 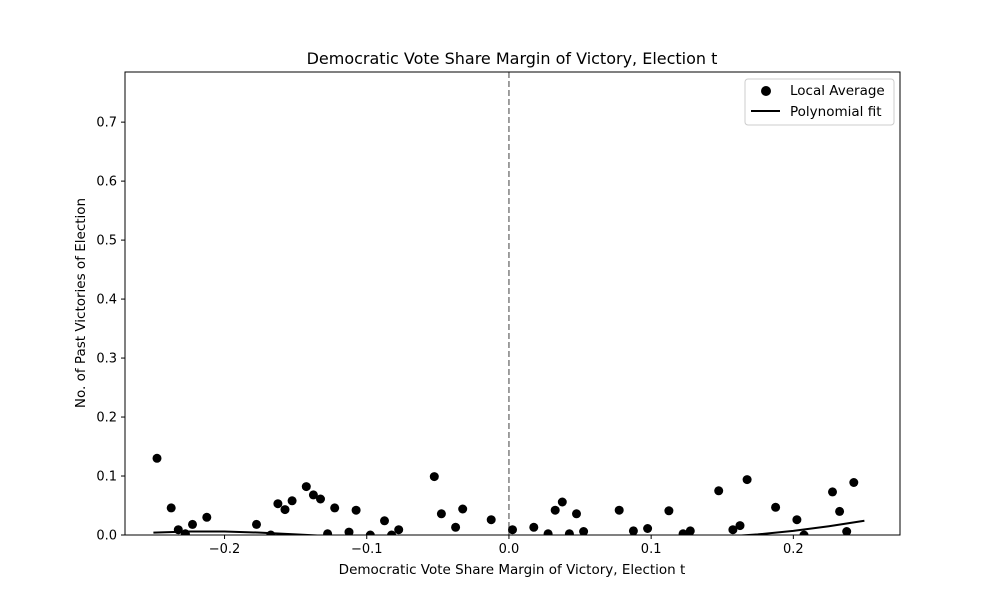 What do you see at coordinates (106, 418) in the screenshot?
I see `y-tick-label: 0.2` at bounding box center [106, 418].